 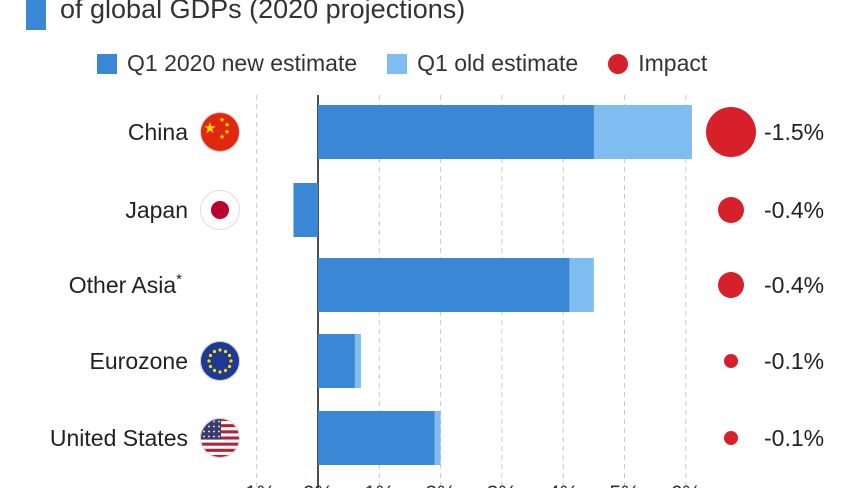 I want to click on eu-flag-icon, so click(x=220, y=361).